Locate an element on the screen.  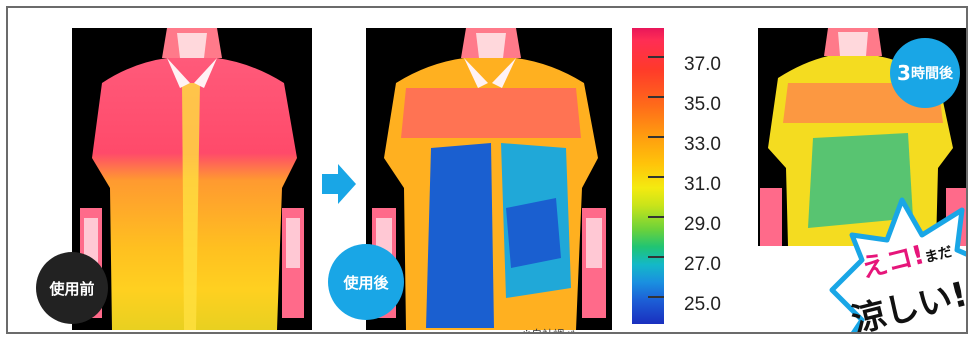
scale-label-29: 29.0 is located at coordinates (702, 224).